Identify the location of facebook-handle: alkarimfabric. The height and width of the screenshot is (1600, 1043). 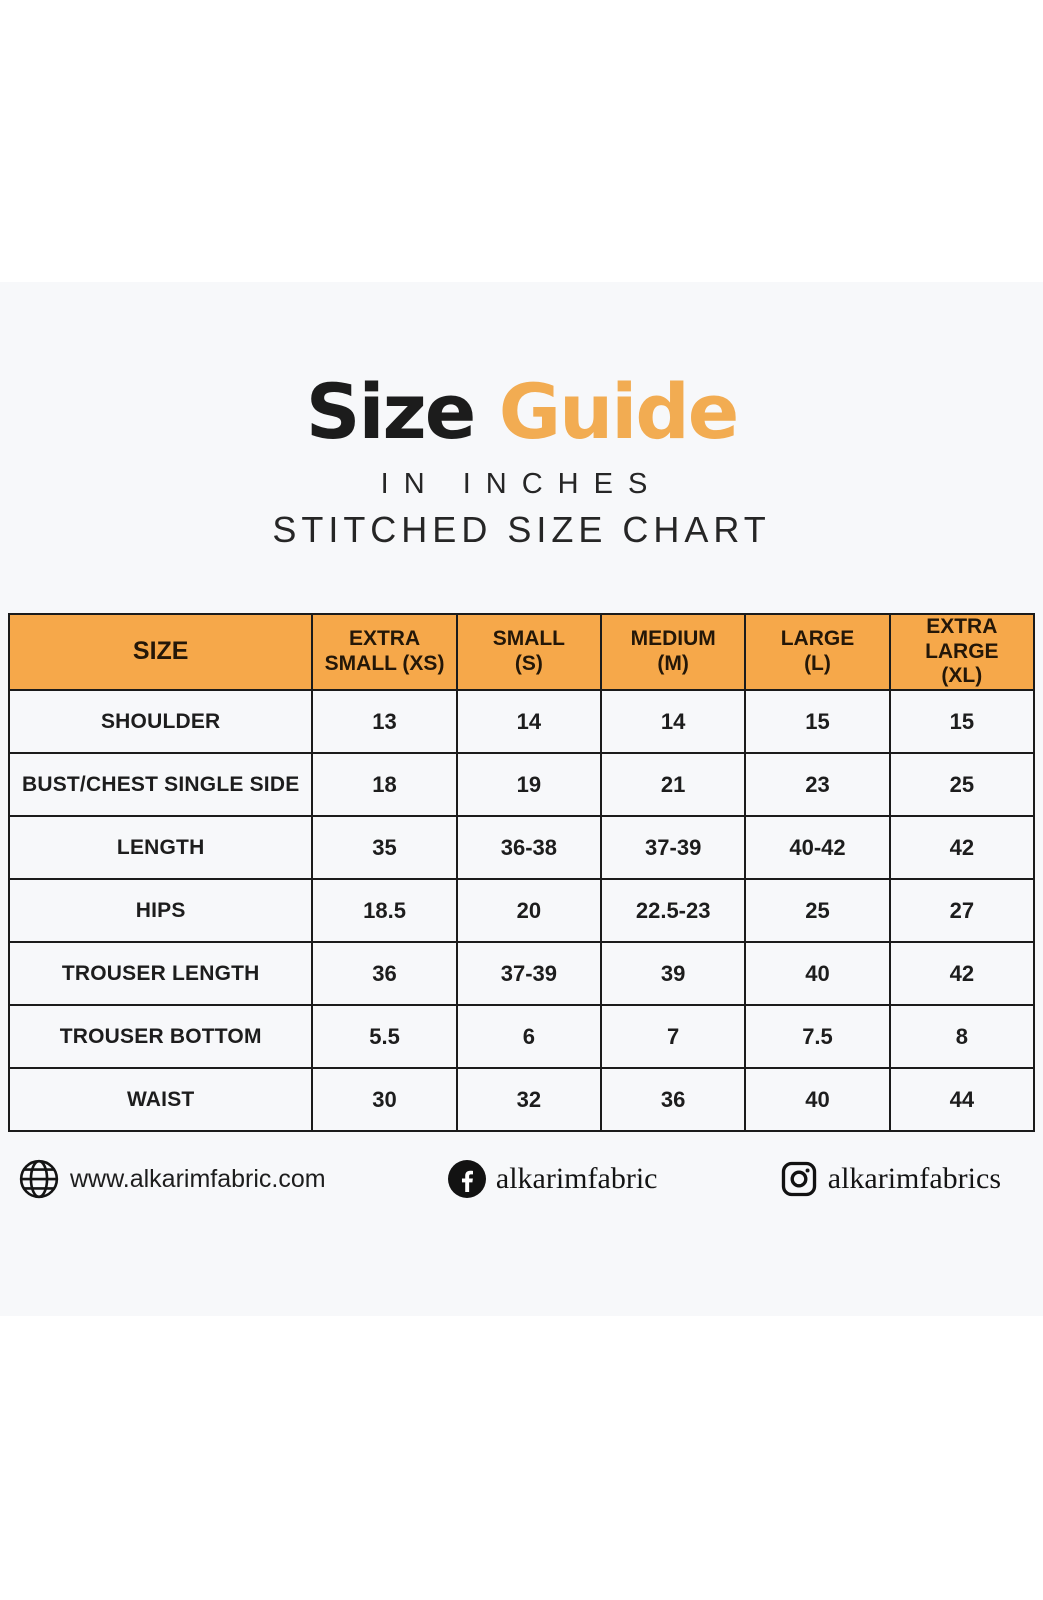
(576, 1179).